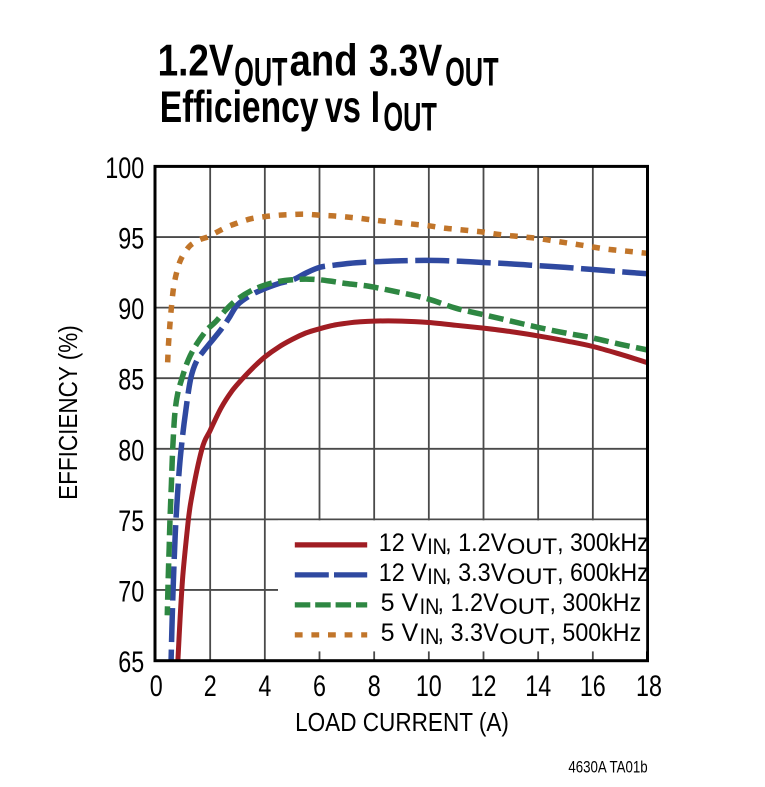 The height and width of the screenshot is (787, 765). I want to click on svg-text: 100, so click(124, 167).